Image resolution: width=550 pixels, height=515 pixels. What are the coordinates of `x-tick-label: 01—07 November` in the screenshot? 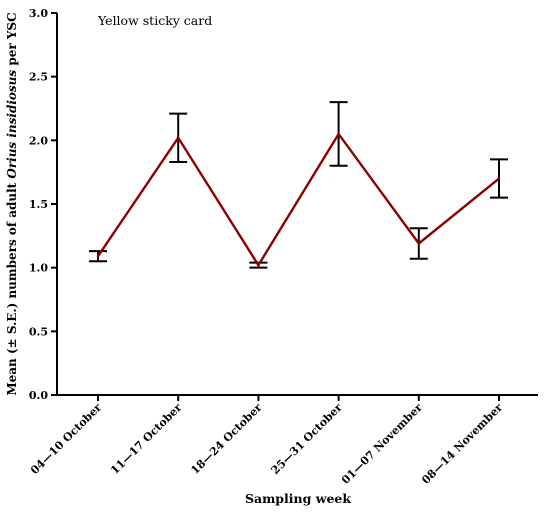 It's located at (382, 444).